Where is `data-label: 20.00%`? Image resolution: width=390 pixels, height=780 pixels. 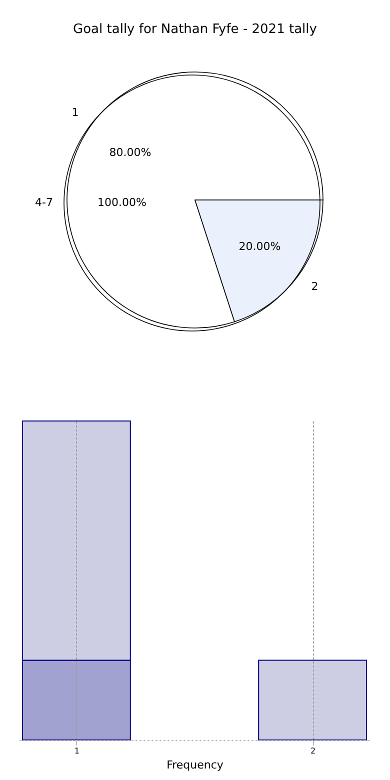
data-label: 20.00% is located at coordinates (259, 247).